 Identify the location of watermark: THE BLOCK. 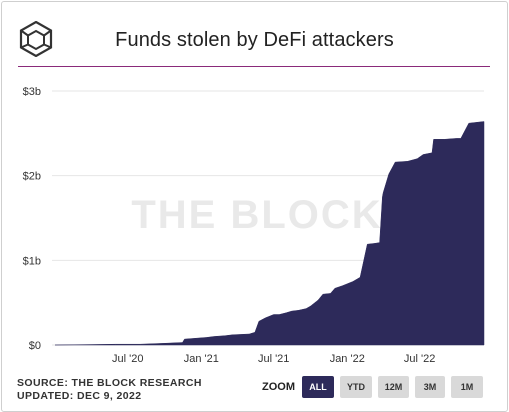
(256, 215).